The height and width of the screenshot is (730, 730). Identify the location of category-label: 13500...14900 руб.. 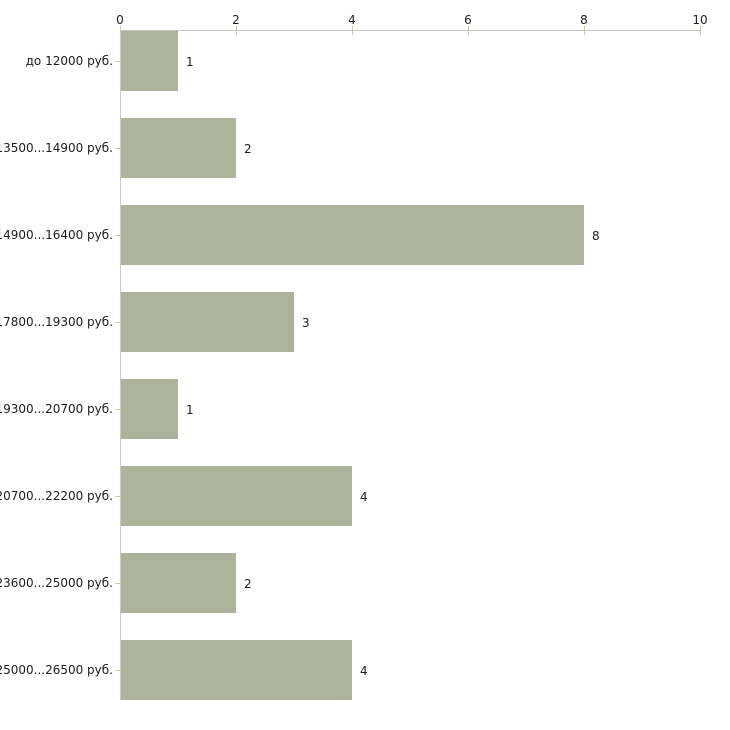
(56, 148).